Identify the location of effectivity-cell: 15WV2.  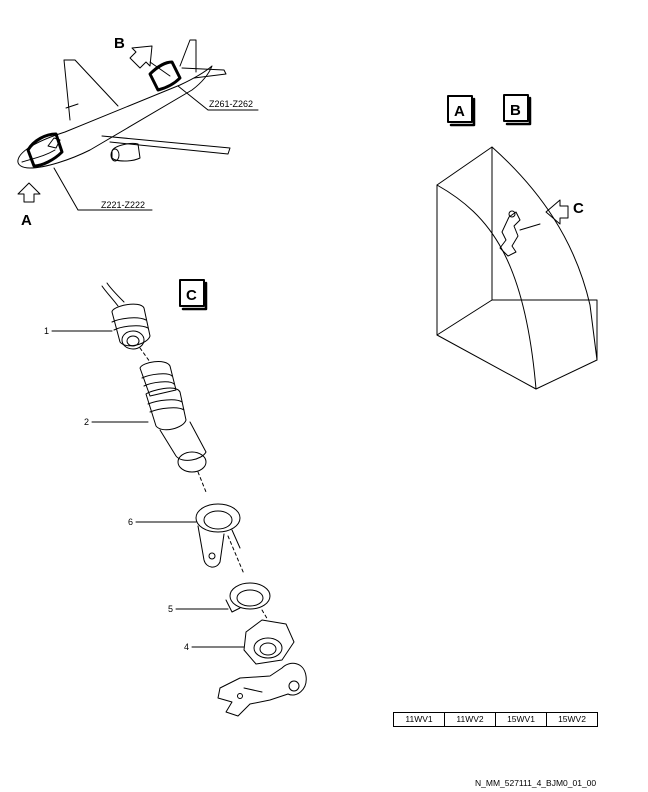
(572, 719).